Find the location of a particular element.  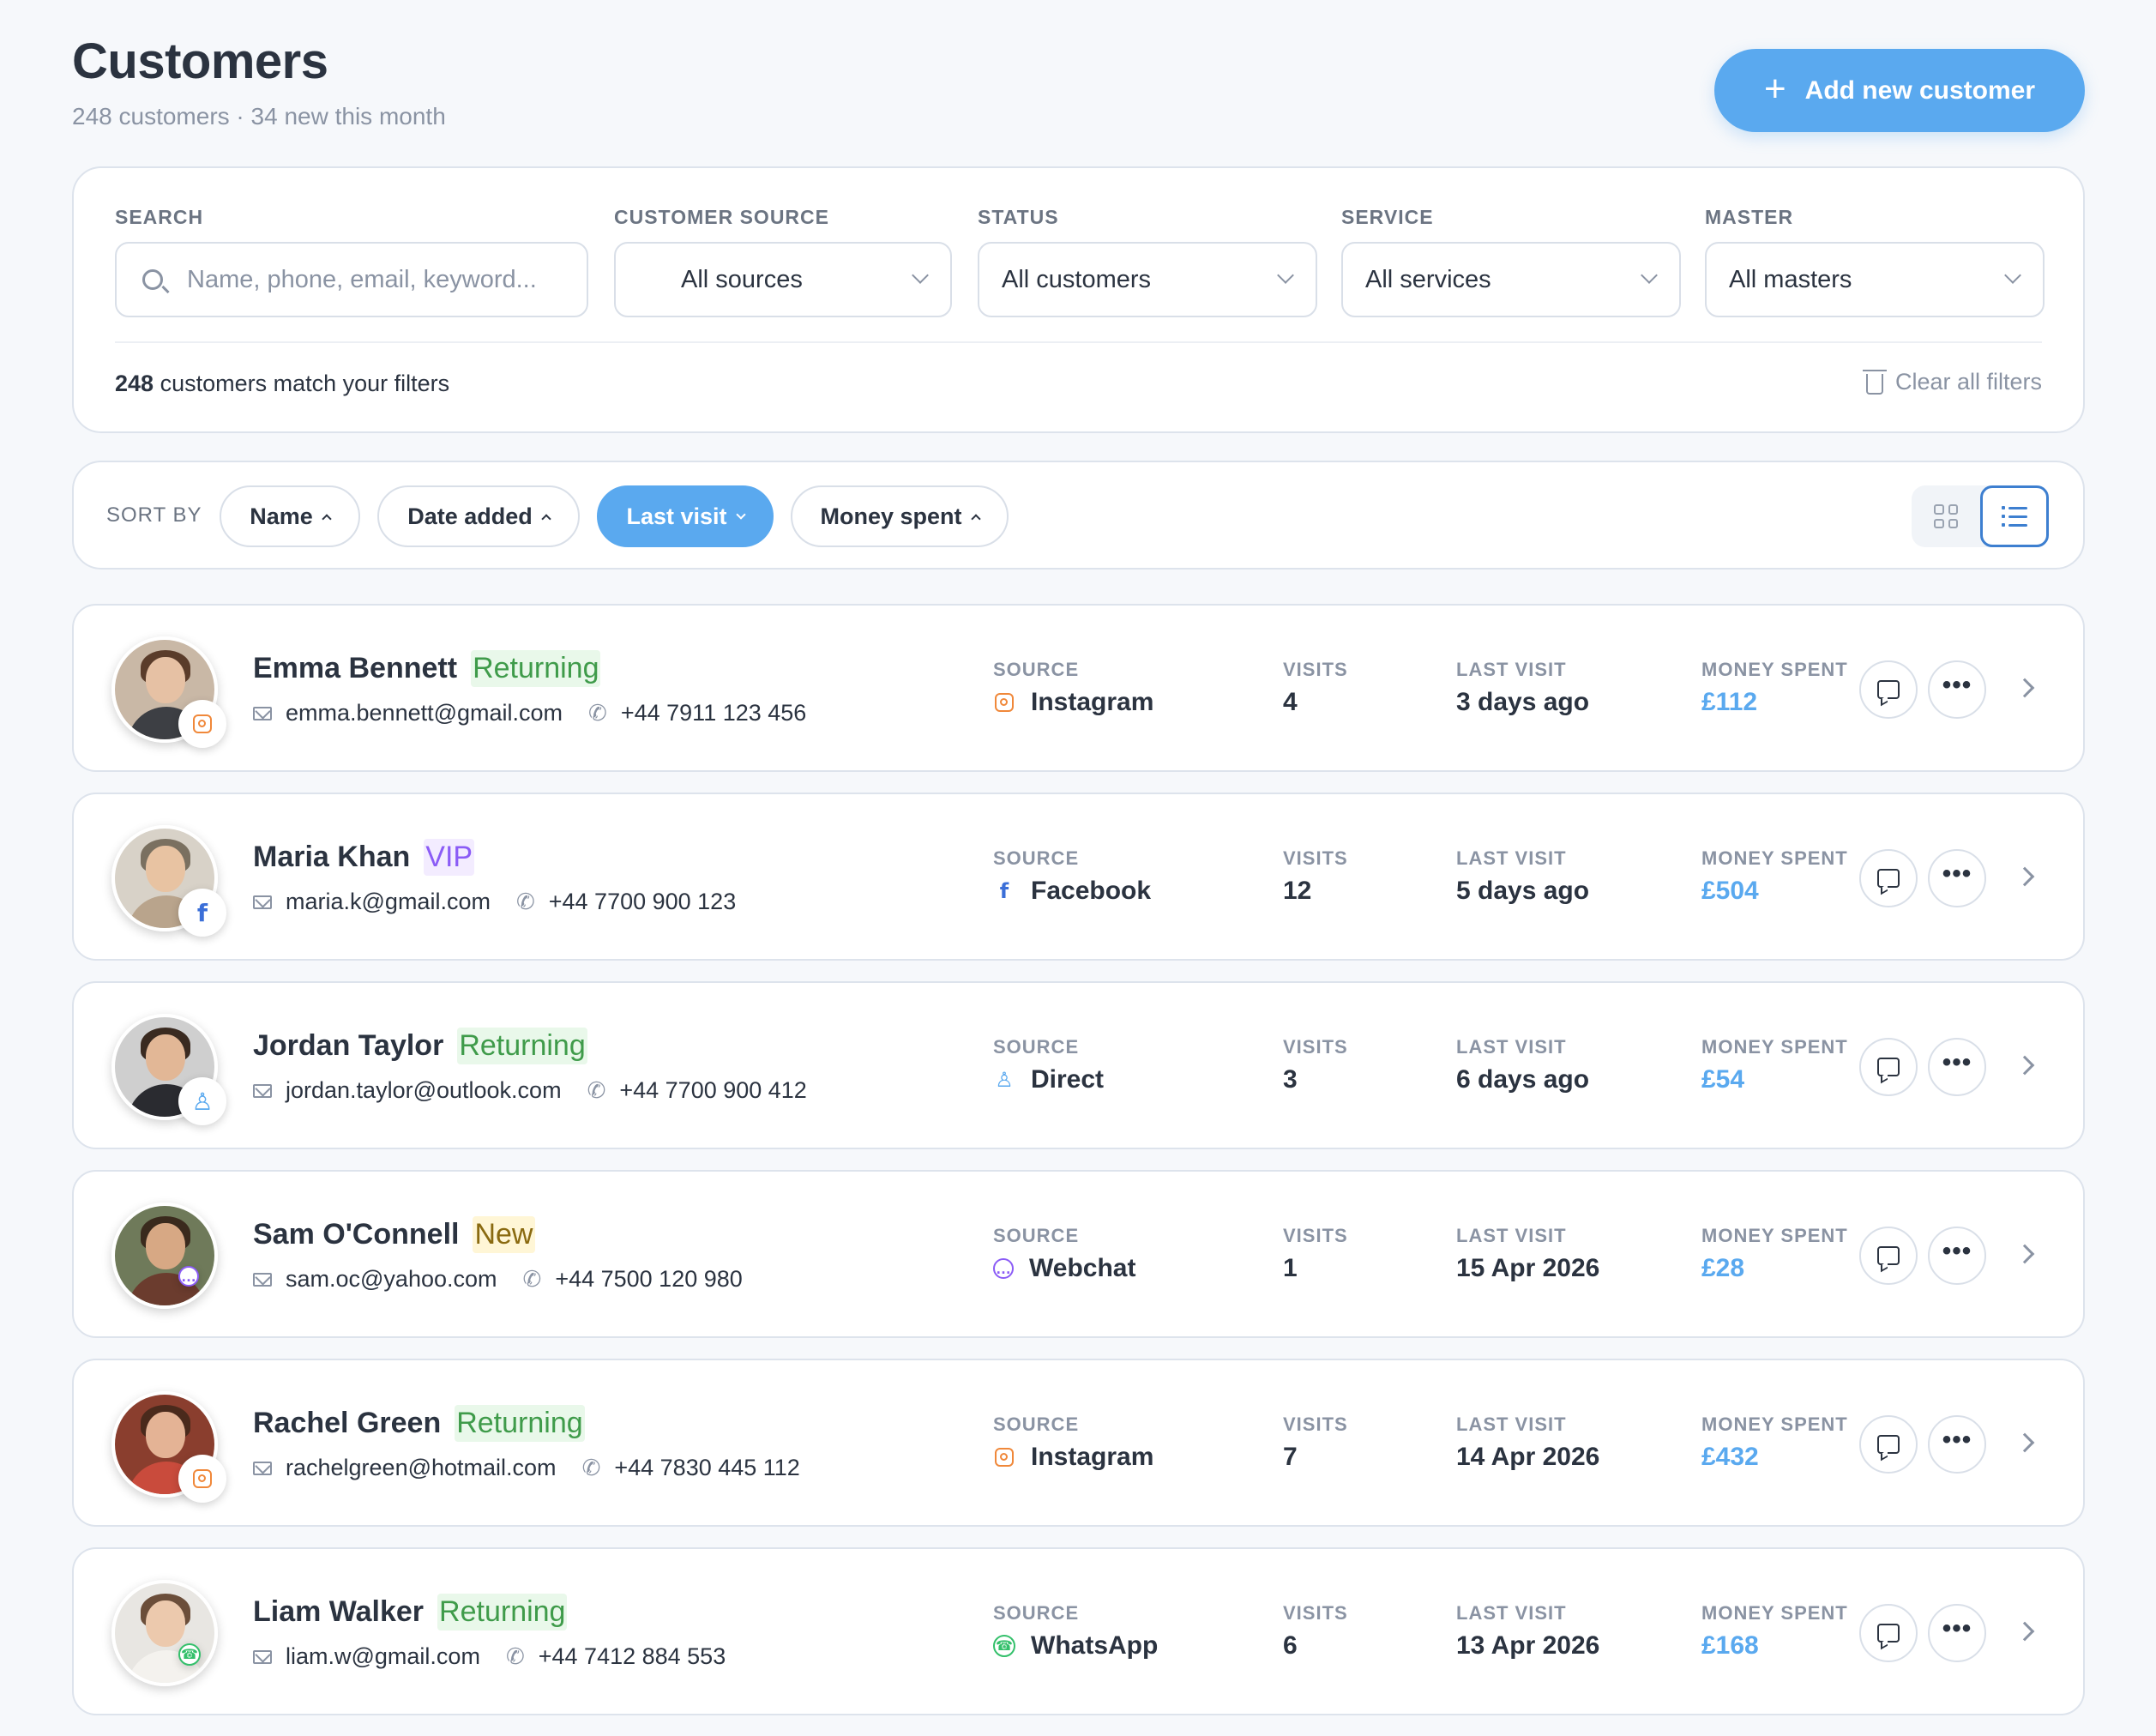

customer-phone: +44 7830 445 112 is located at coordinates (707, 1467).